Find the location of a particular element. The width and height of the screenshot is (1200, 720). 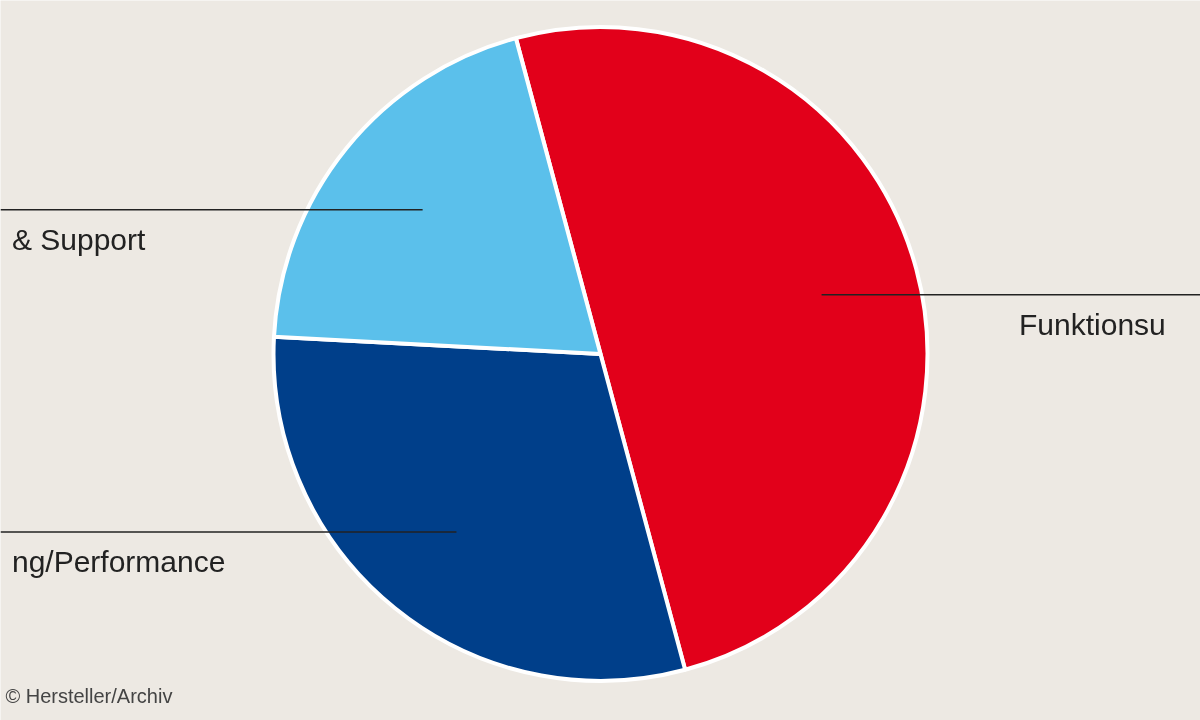

slice-label: & Support is located at coordinates (79, 239).